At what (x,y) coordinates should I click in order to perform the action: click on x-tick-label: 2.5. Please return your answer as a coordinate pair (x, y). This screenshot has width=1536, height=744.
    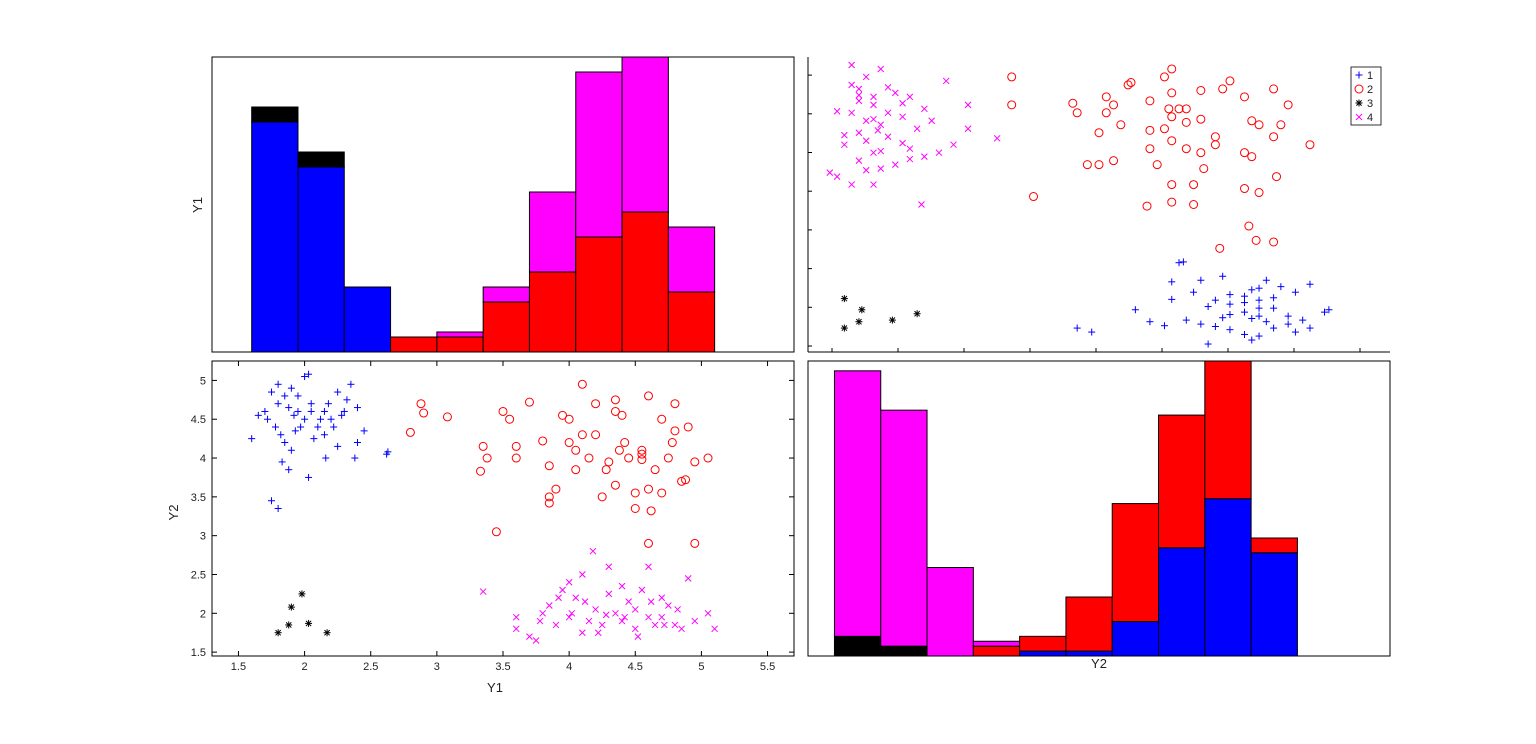
    Looking at the image, I should click on (370, 667).